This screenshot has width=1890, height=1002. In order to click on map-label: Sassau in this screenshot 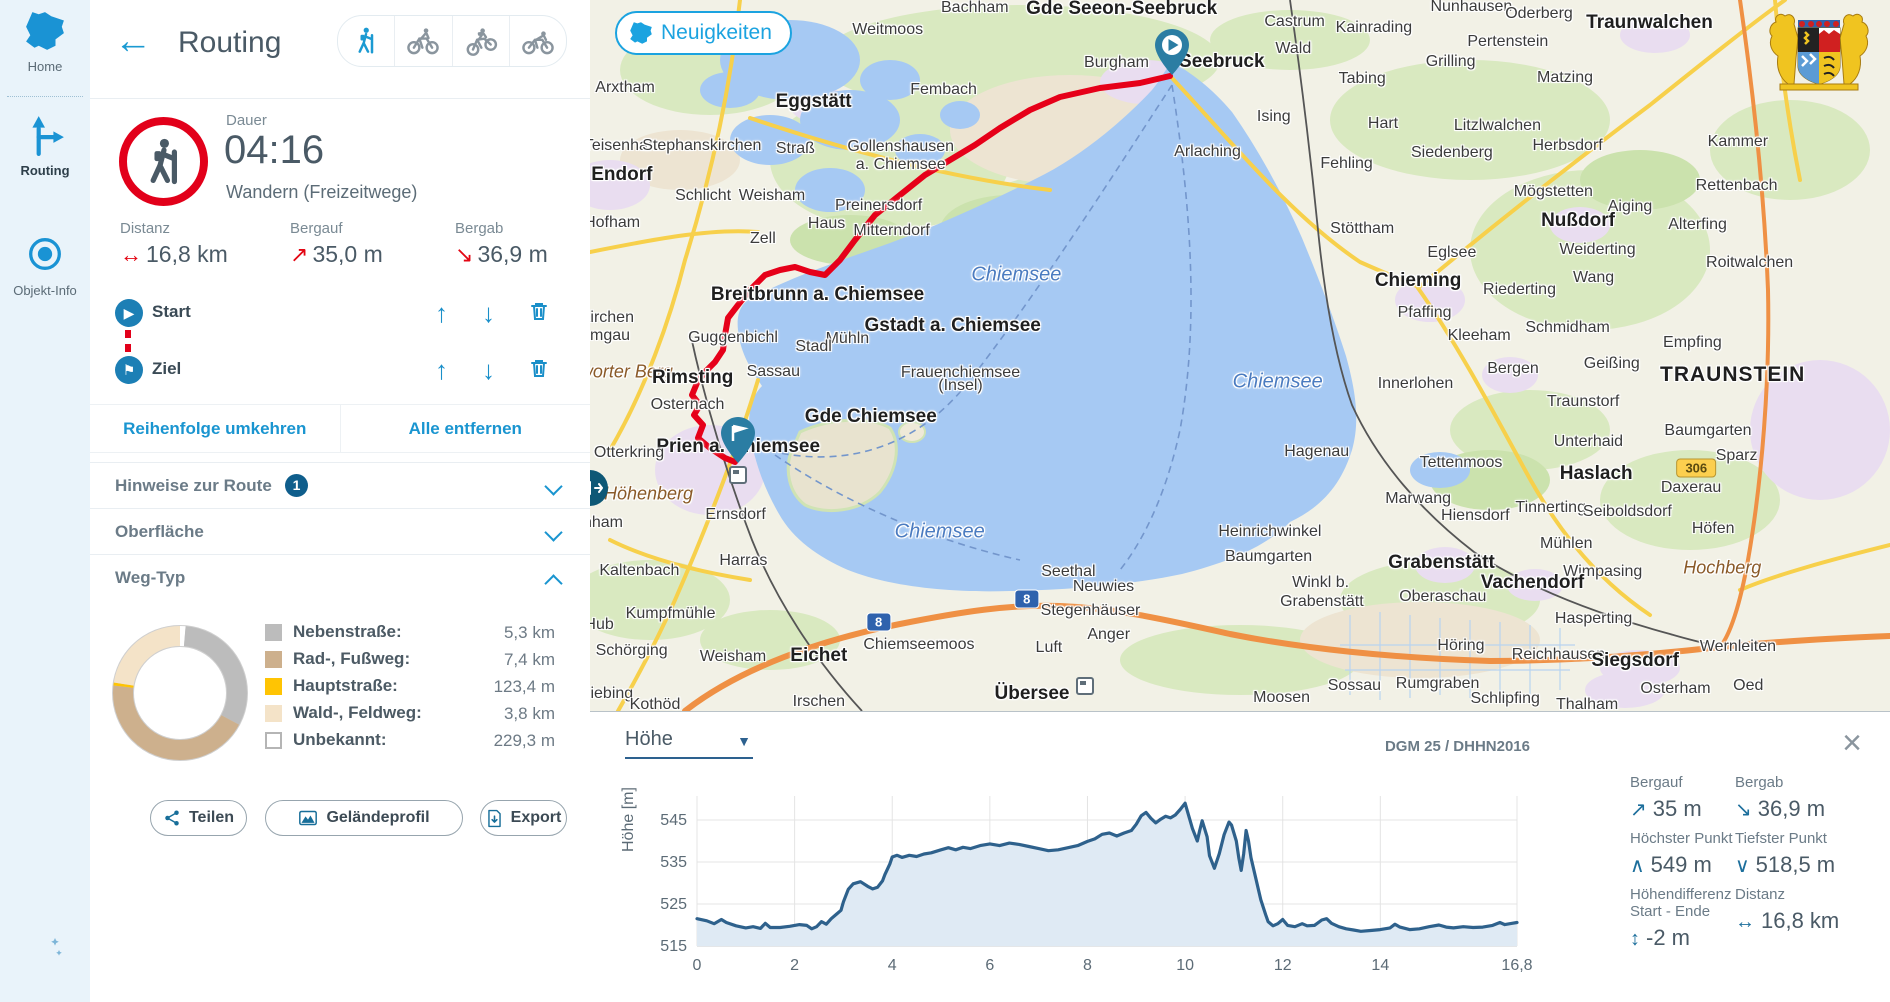, I will do `click(773, 371)`.